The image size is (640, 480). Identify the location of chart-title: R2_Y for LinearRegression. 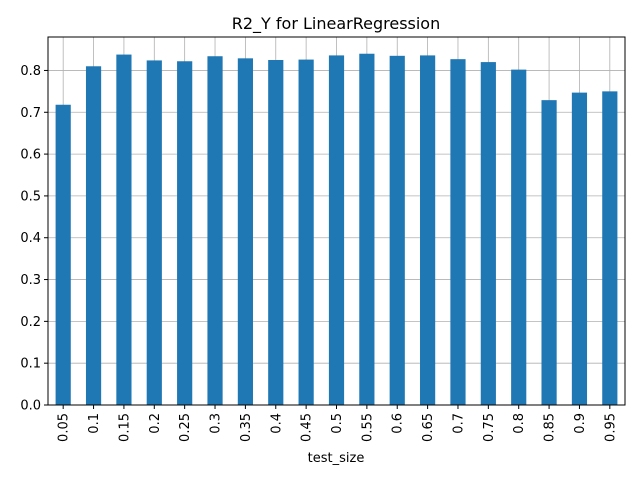
(336, 24).